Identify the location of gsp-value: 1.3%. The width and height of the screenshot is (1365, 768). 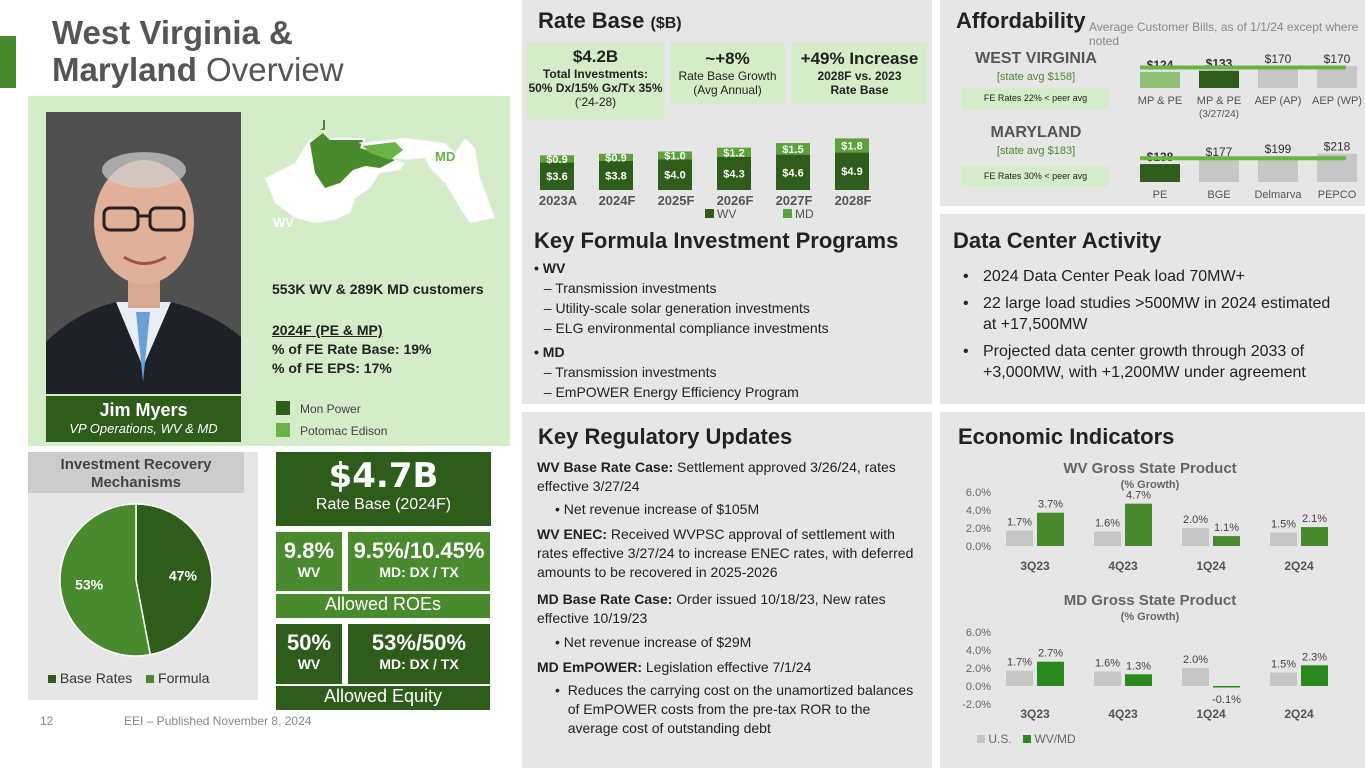
(1138, 666).